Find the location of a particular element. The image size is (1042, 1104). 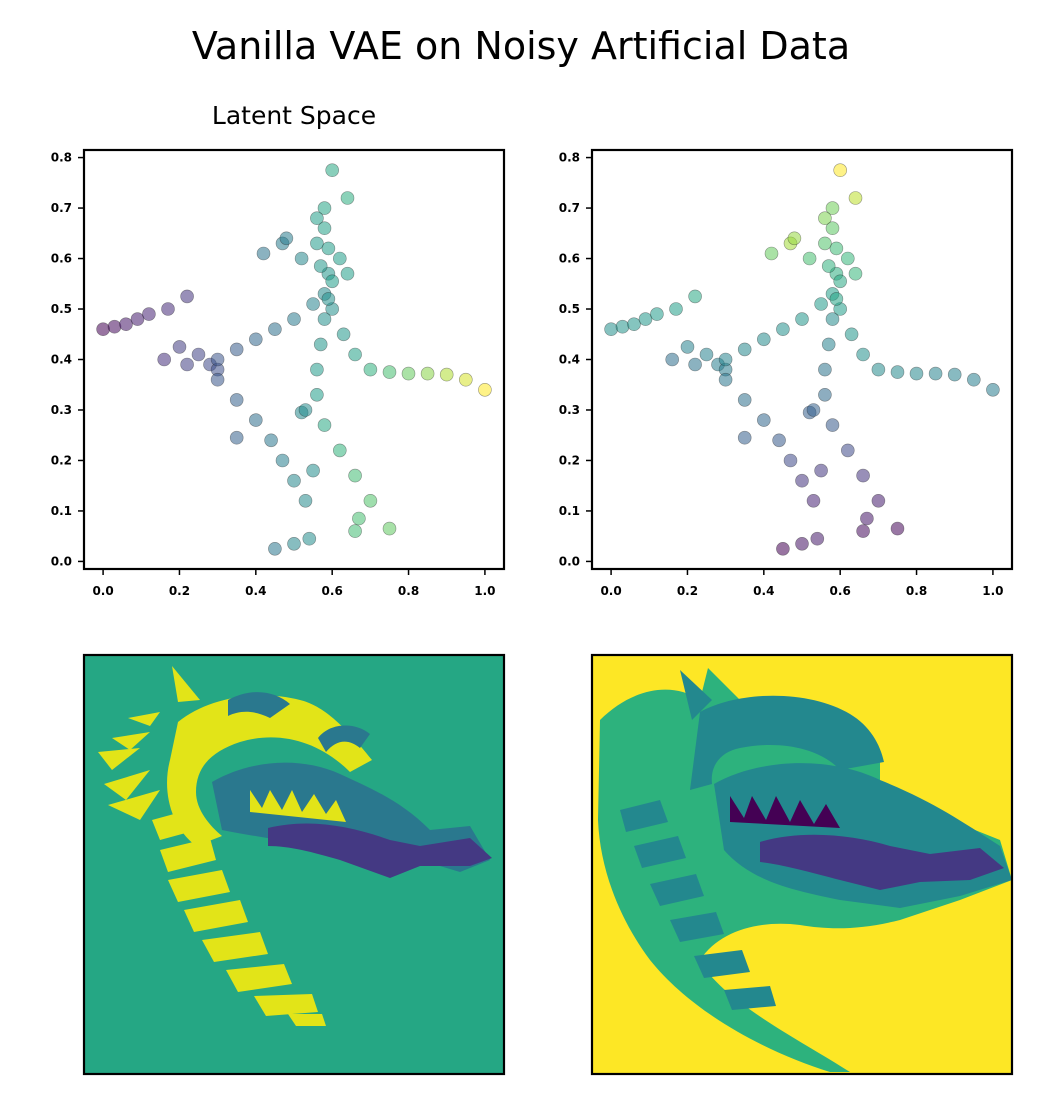

x-tick-label: 0.8 is located at coordinates (408, 591).